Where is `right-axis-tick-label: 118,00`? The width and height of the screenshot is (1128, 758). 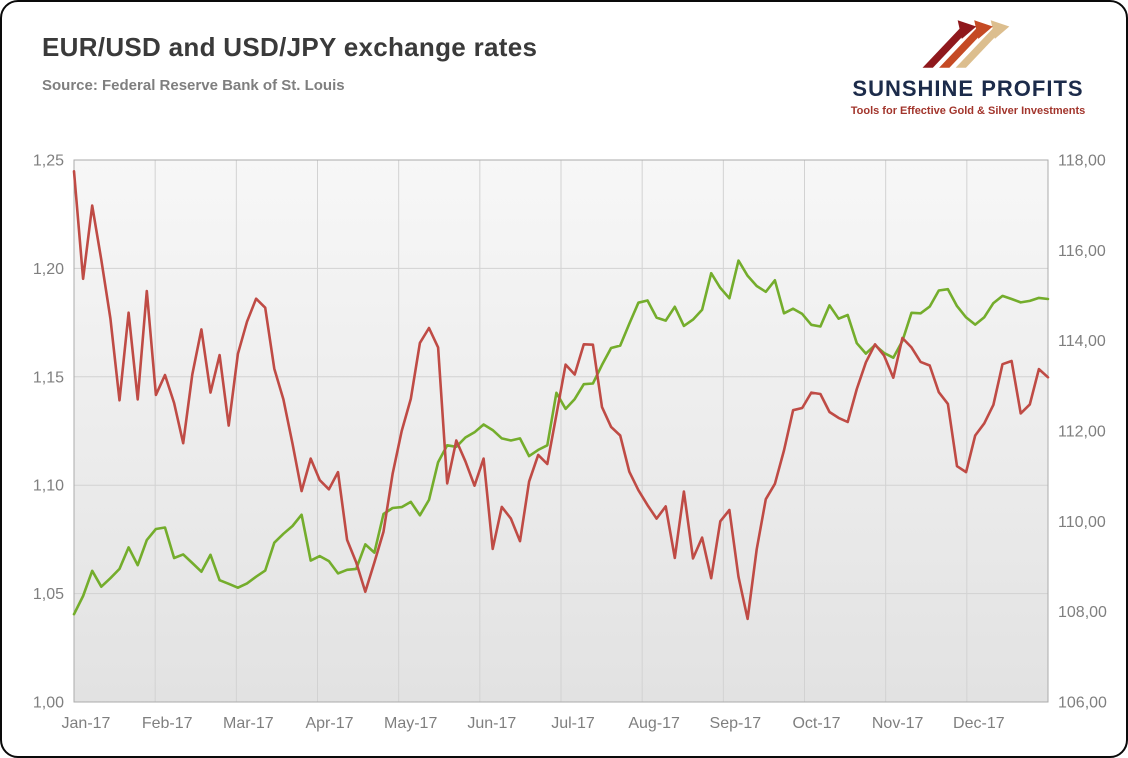 right-axis-tick-label: 118,00 is located at coordinates (1082, 161).